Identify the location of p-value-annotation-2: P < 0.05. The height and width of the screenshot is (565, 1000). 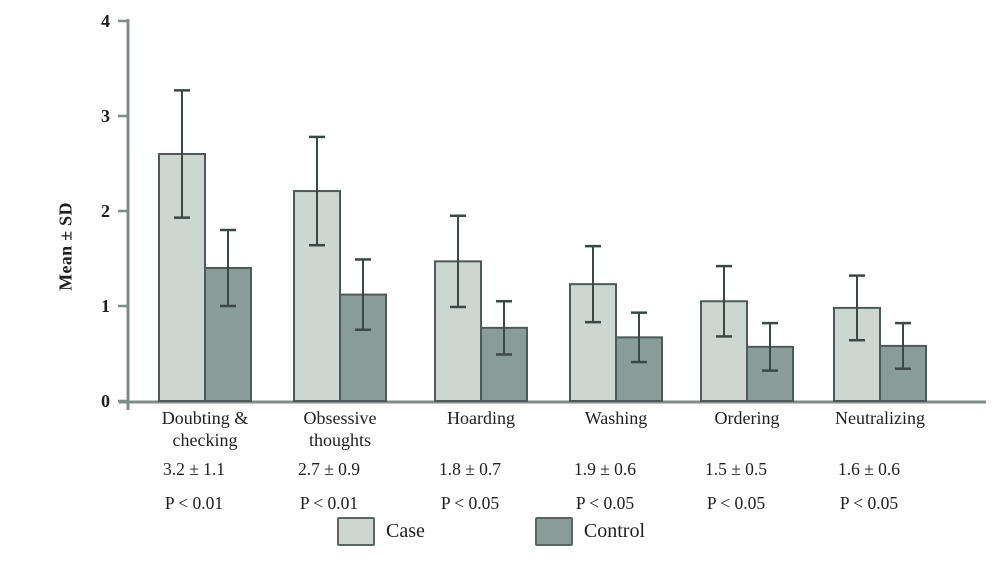
(470, 503).